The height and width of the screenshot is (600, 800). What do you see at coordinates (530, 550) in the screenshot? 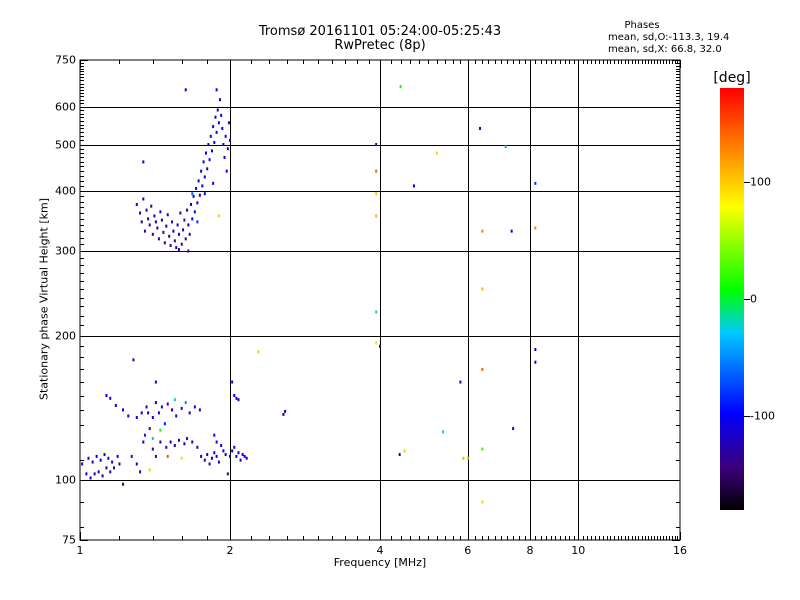
I see `x-tick-label: 8` at bounding box center [530, 550].